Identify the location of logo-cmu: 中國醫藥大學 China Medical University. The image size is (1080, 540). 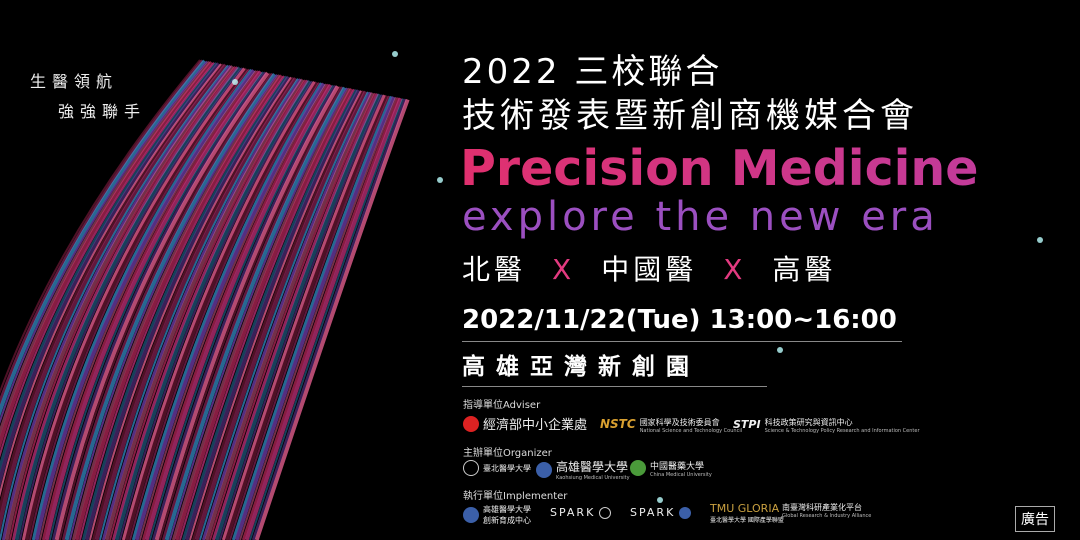
(671, 468).